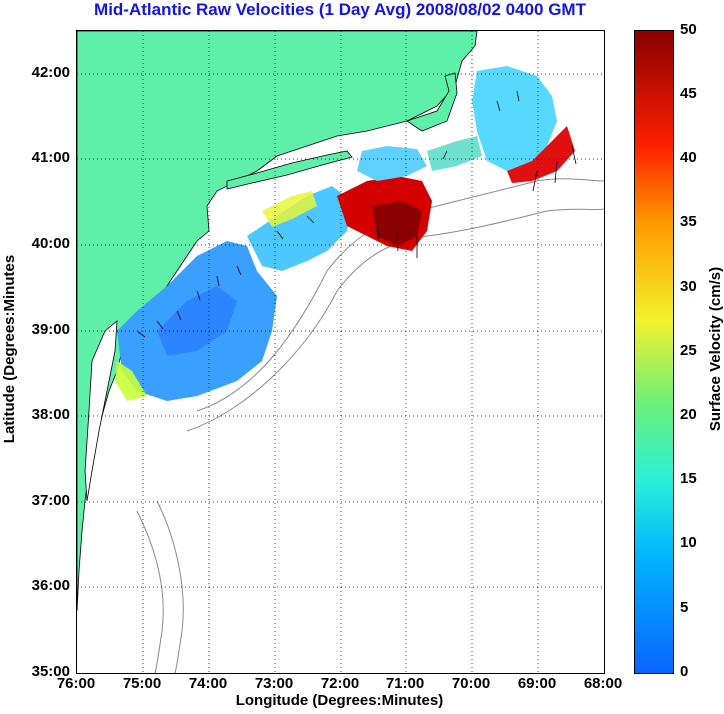  I want to click on lat-tick: 41:00, so click(50, 157).